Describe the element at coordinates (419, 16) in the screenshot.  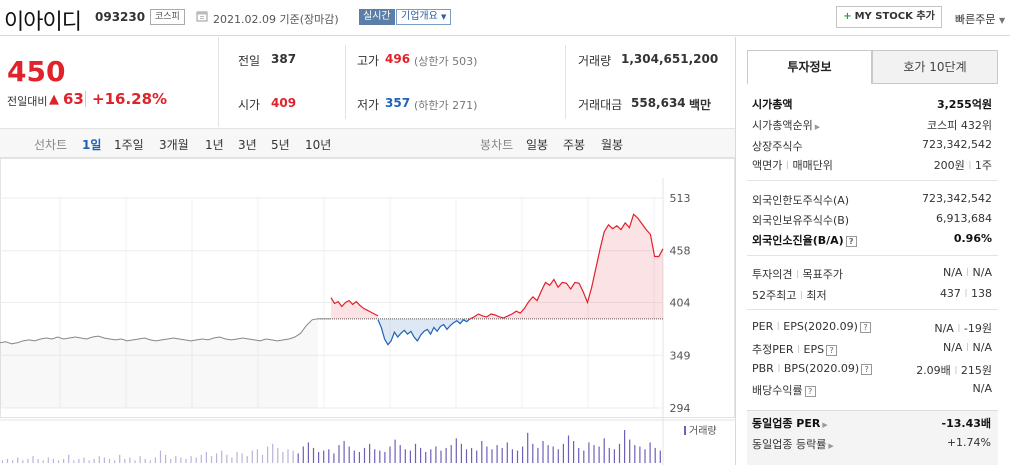
I see `company-overview-label: 기업개요` at that location.